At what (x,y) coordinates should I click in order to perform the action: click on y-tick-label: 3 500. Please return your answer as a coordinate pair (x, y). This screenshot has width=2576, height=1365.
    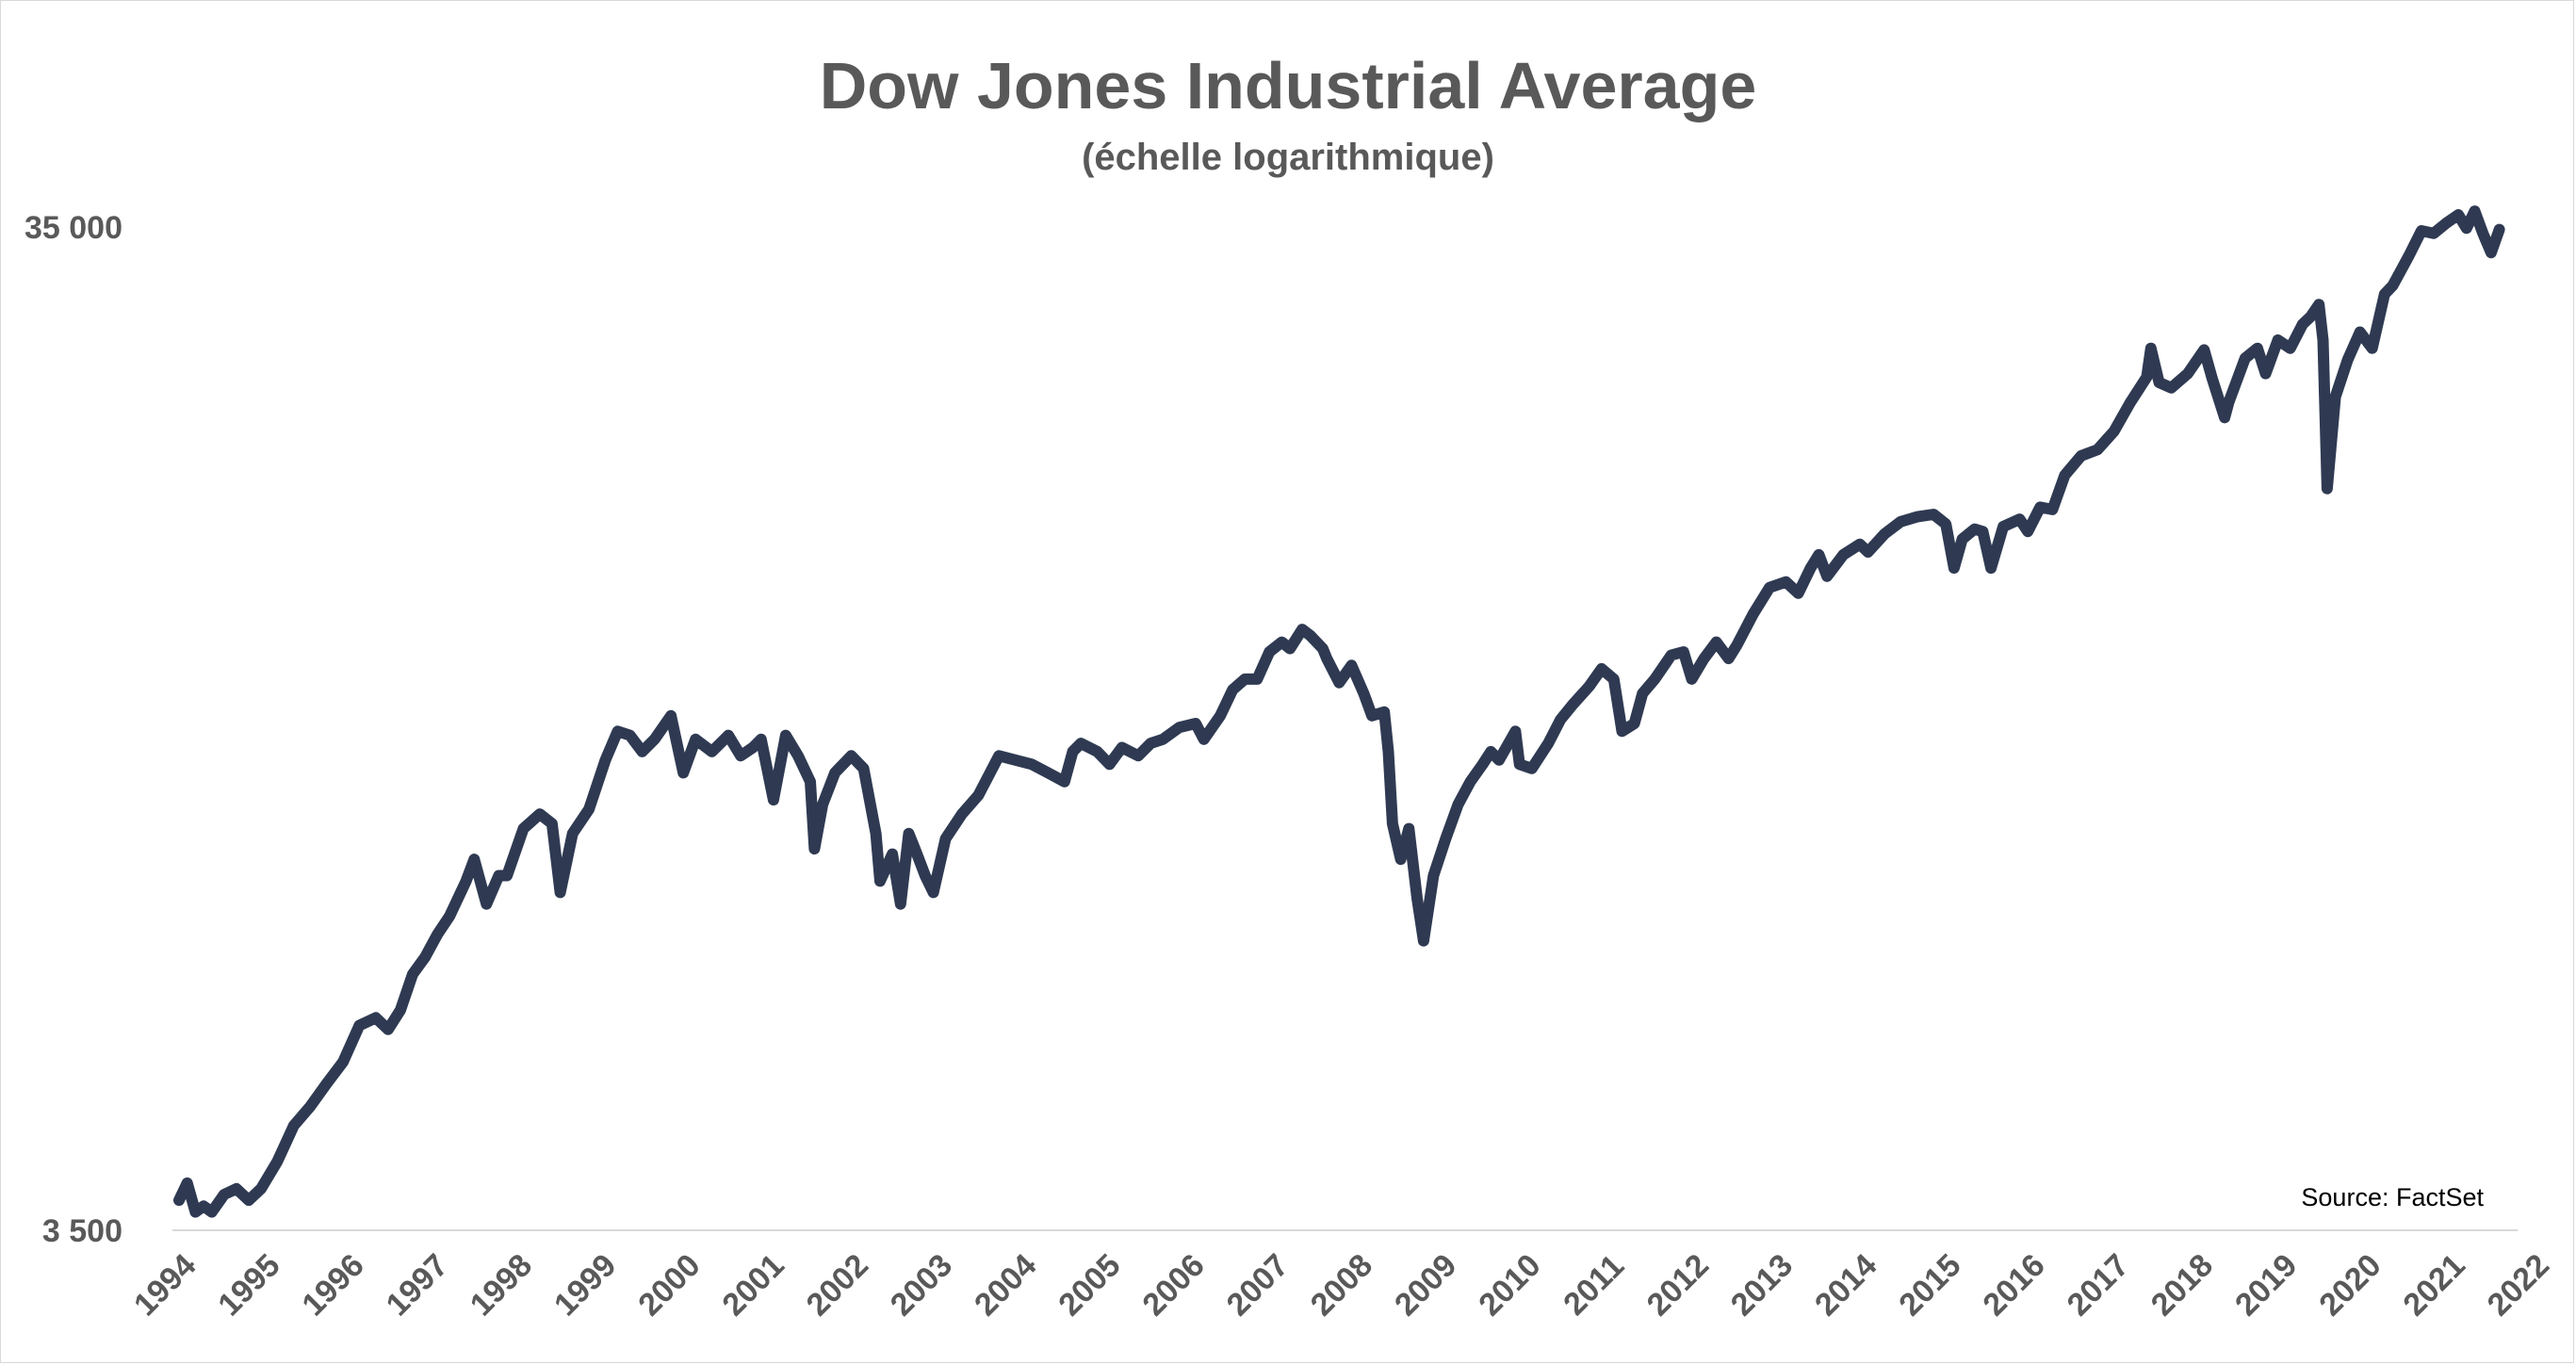
    Looking at the image, I should click on (82, 1231).